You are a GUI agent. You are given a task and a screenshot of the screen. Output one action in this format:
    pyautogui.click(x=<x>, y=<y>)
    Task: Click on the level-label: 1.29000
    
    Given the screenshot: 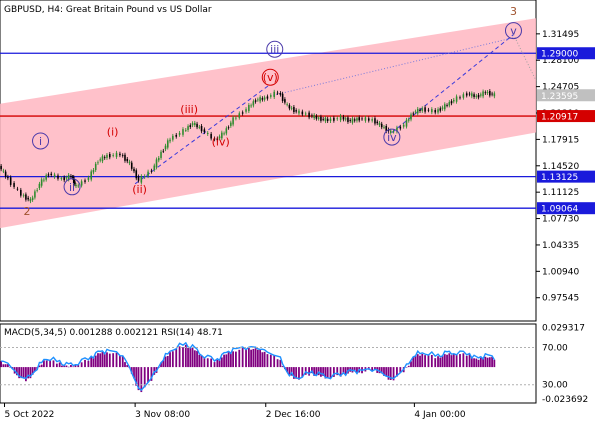 What is the action you would take?
    pyautogui.click(x=559, y=55)
    